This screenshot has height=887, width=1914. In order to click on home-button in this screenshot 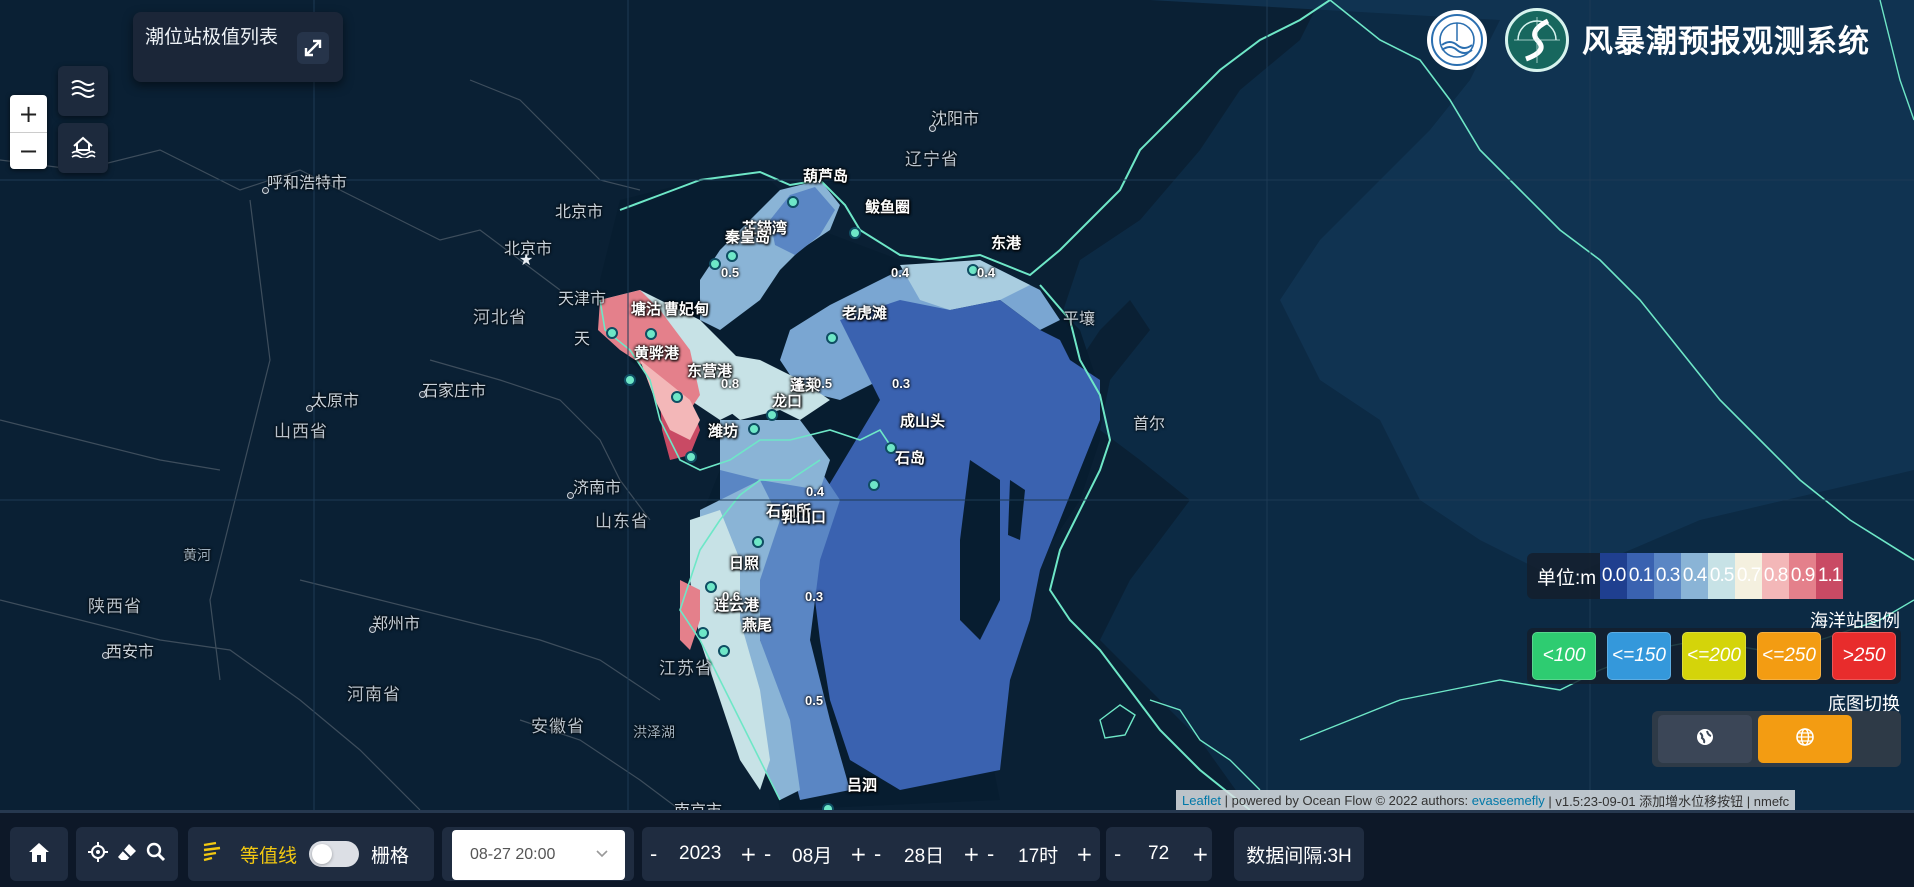, I will do `click(39, 854)`.